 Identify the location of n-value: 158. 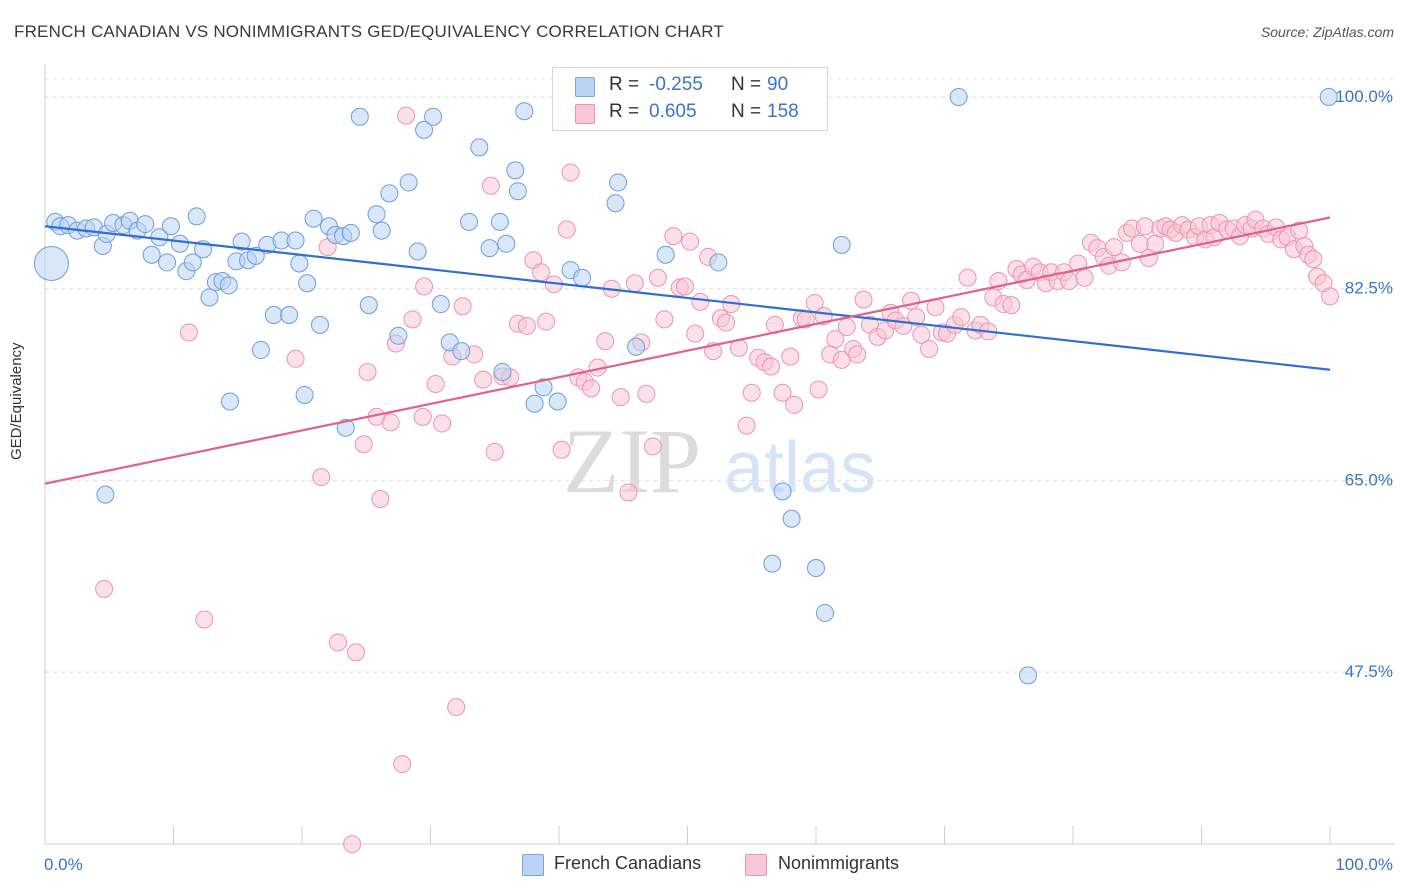
(783, 111).